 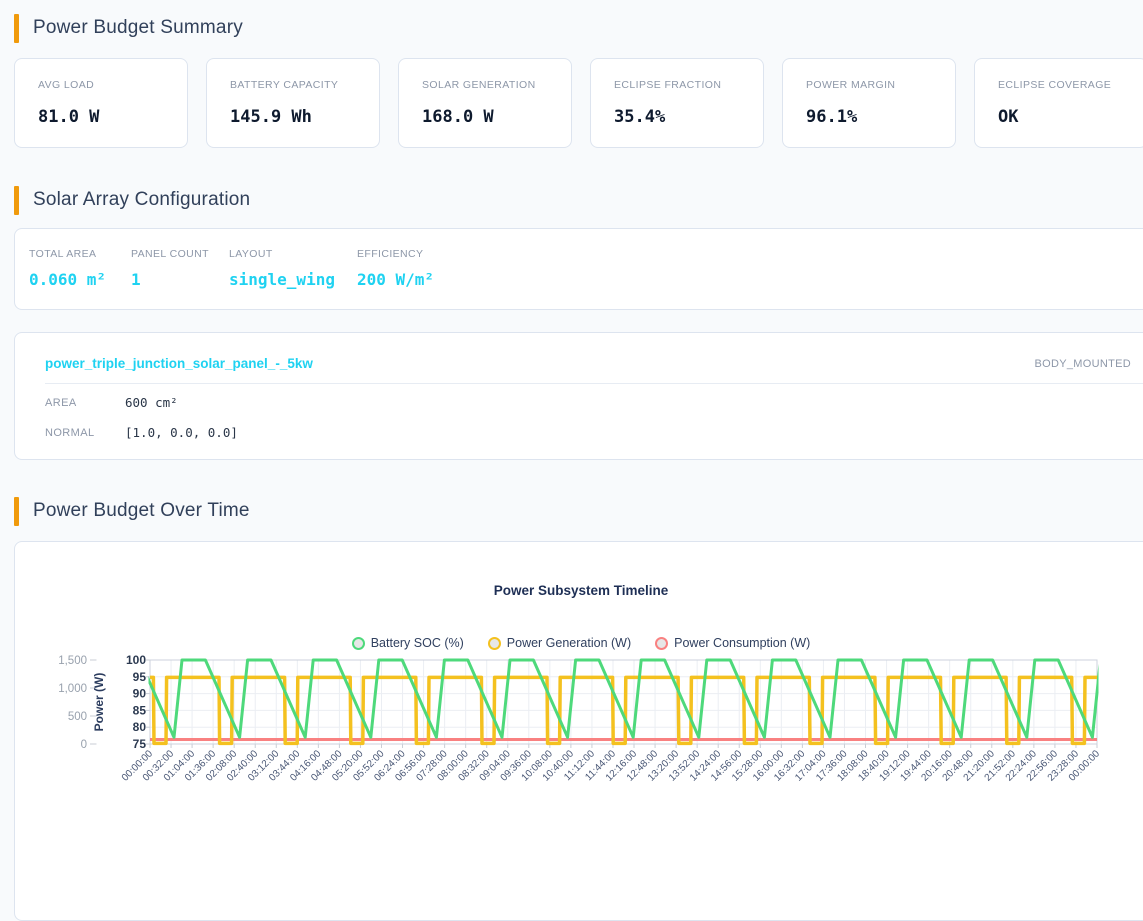 I want to click on timeline-section-title: Power Budget Over Time, so click(x=141, y=510).